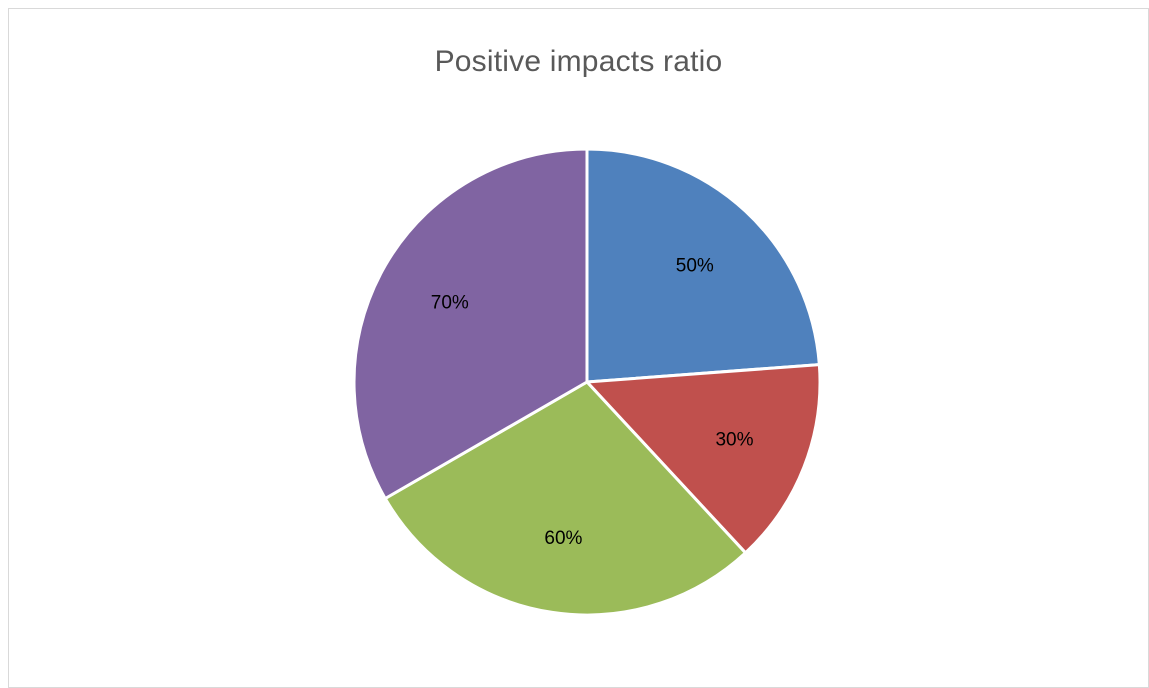 Image resolution: width=1149 pixels, height=688 pixels. I want to click on data-label-1: 50%, so click(695, 265).